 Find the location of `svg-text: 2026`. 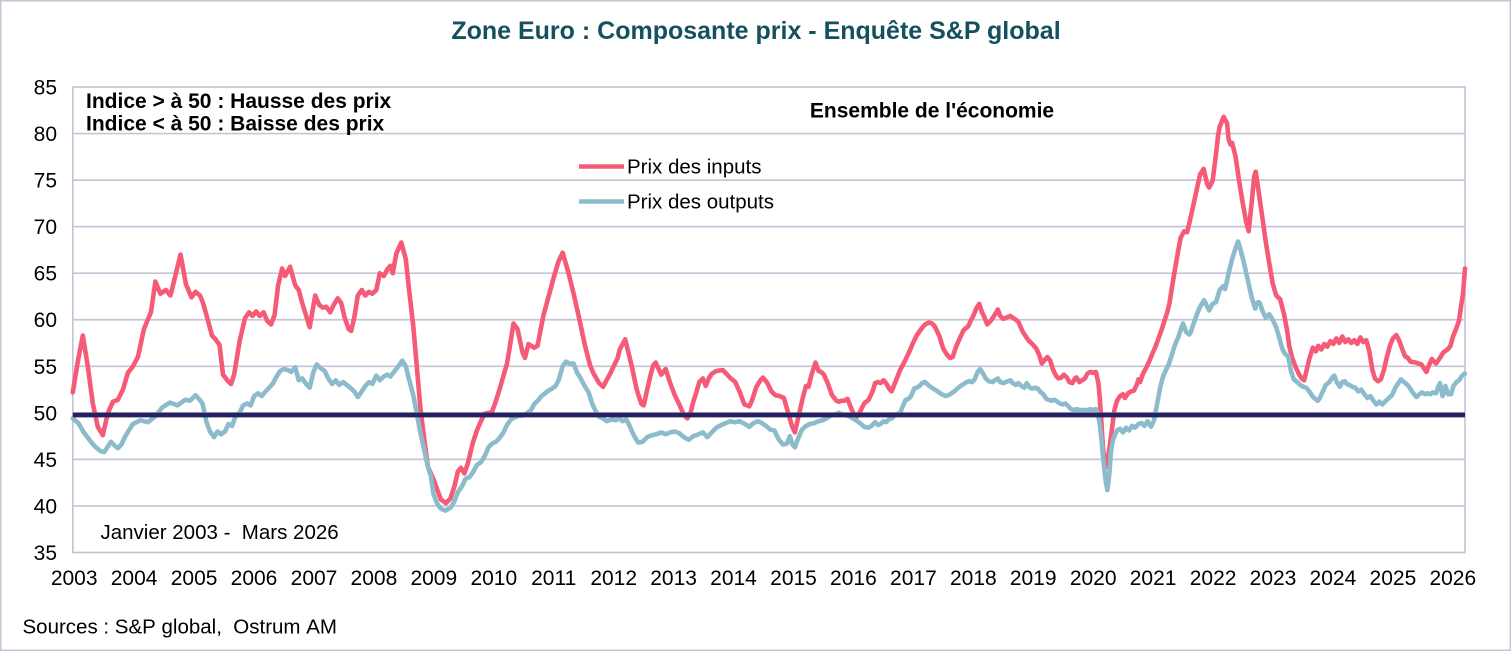

svg-text: 2026 is located at coordinates (1452, 578).